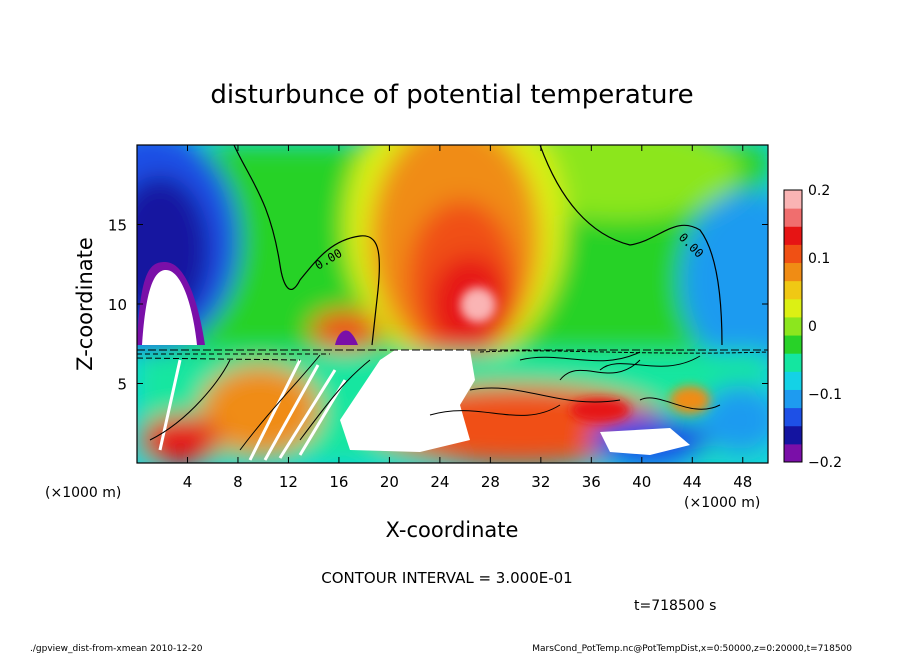  I want to click on x-tick-label: 40, so click(641, 482).